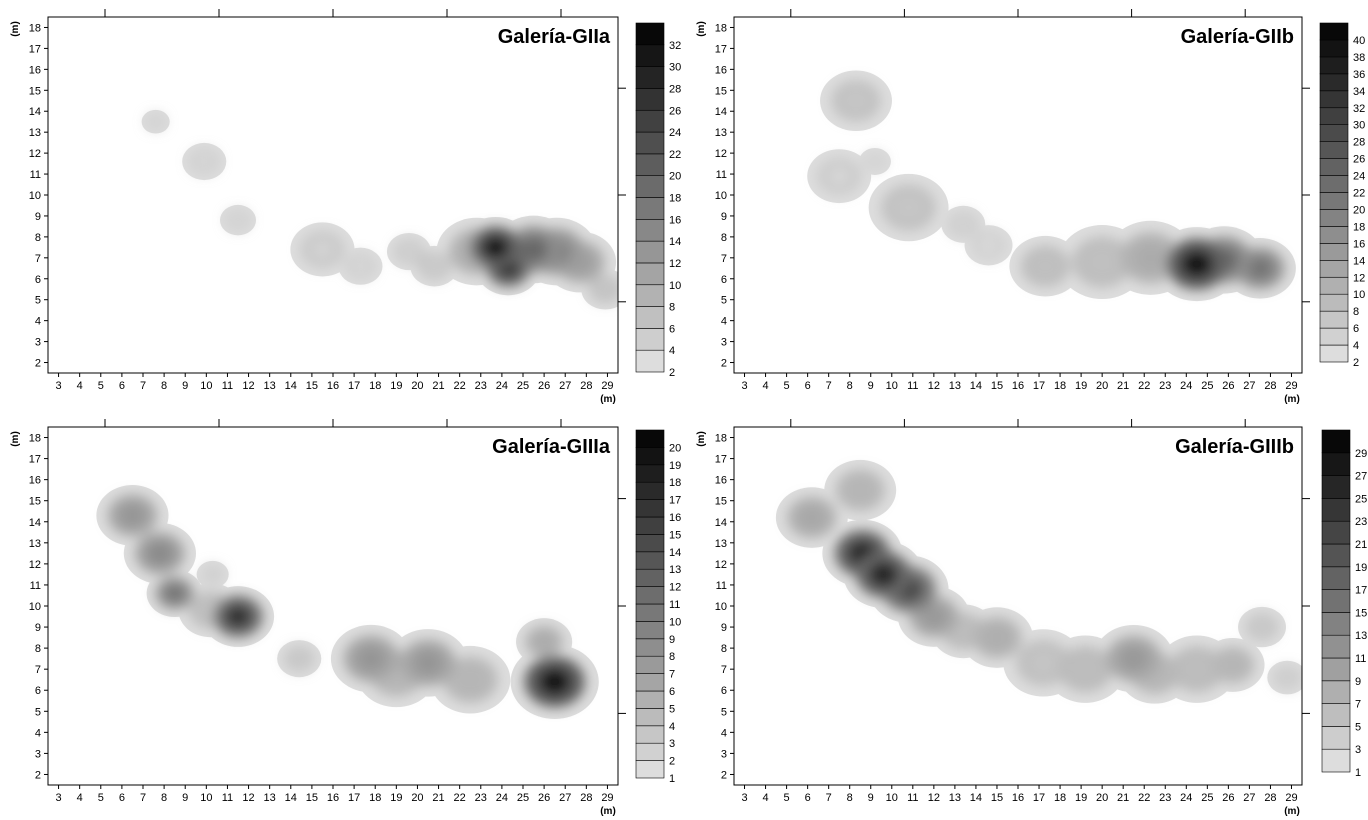 This screenshot has height=820, width=1368. Describe the element at coordinates (724, 754) in the screenshot. I see `y-tick-label: 3` at that location.